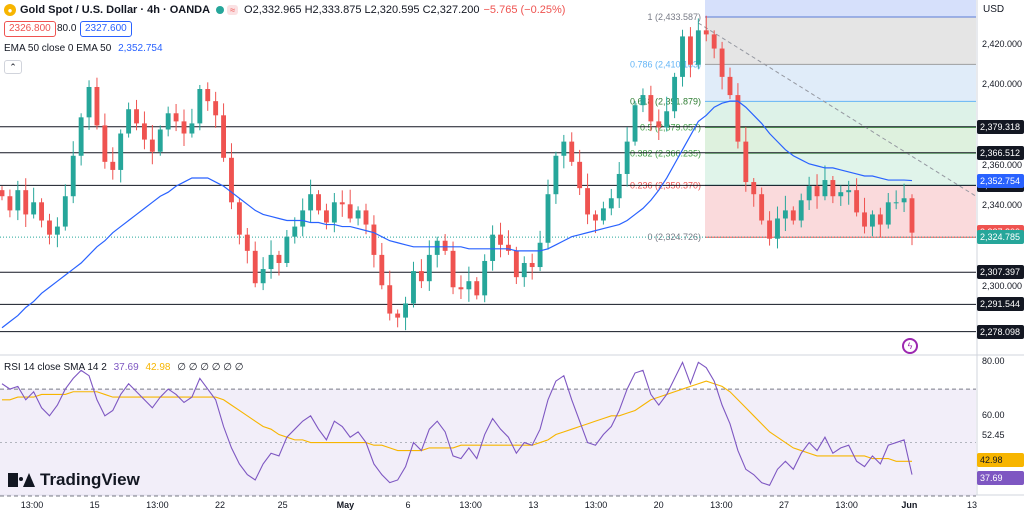 This screenshot has width=1024, height=513. What do you see at coordinates (282, 505) in the screenshot?
I see `time-tick-label: 25` at bounding box center [282, 505].